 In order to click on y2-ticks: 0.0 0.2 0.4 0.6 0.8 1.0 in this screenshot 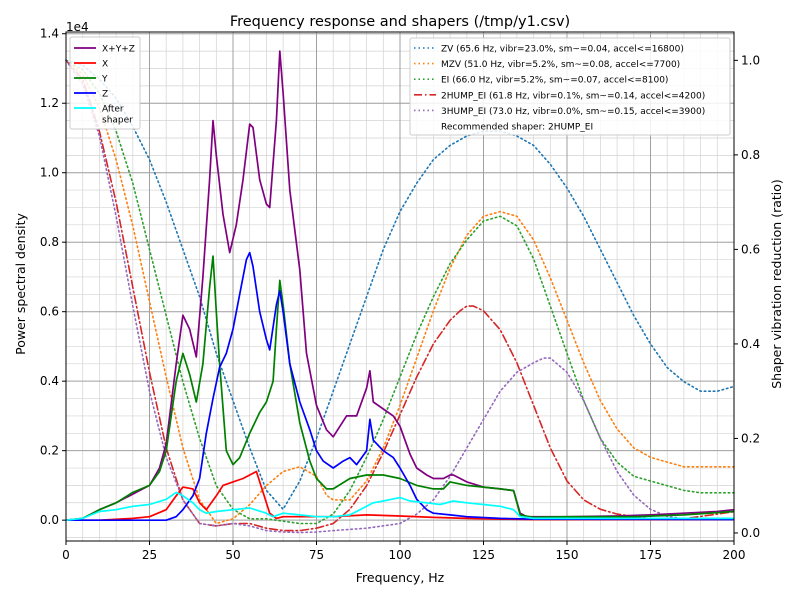, I will do `click(747, 296)`.